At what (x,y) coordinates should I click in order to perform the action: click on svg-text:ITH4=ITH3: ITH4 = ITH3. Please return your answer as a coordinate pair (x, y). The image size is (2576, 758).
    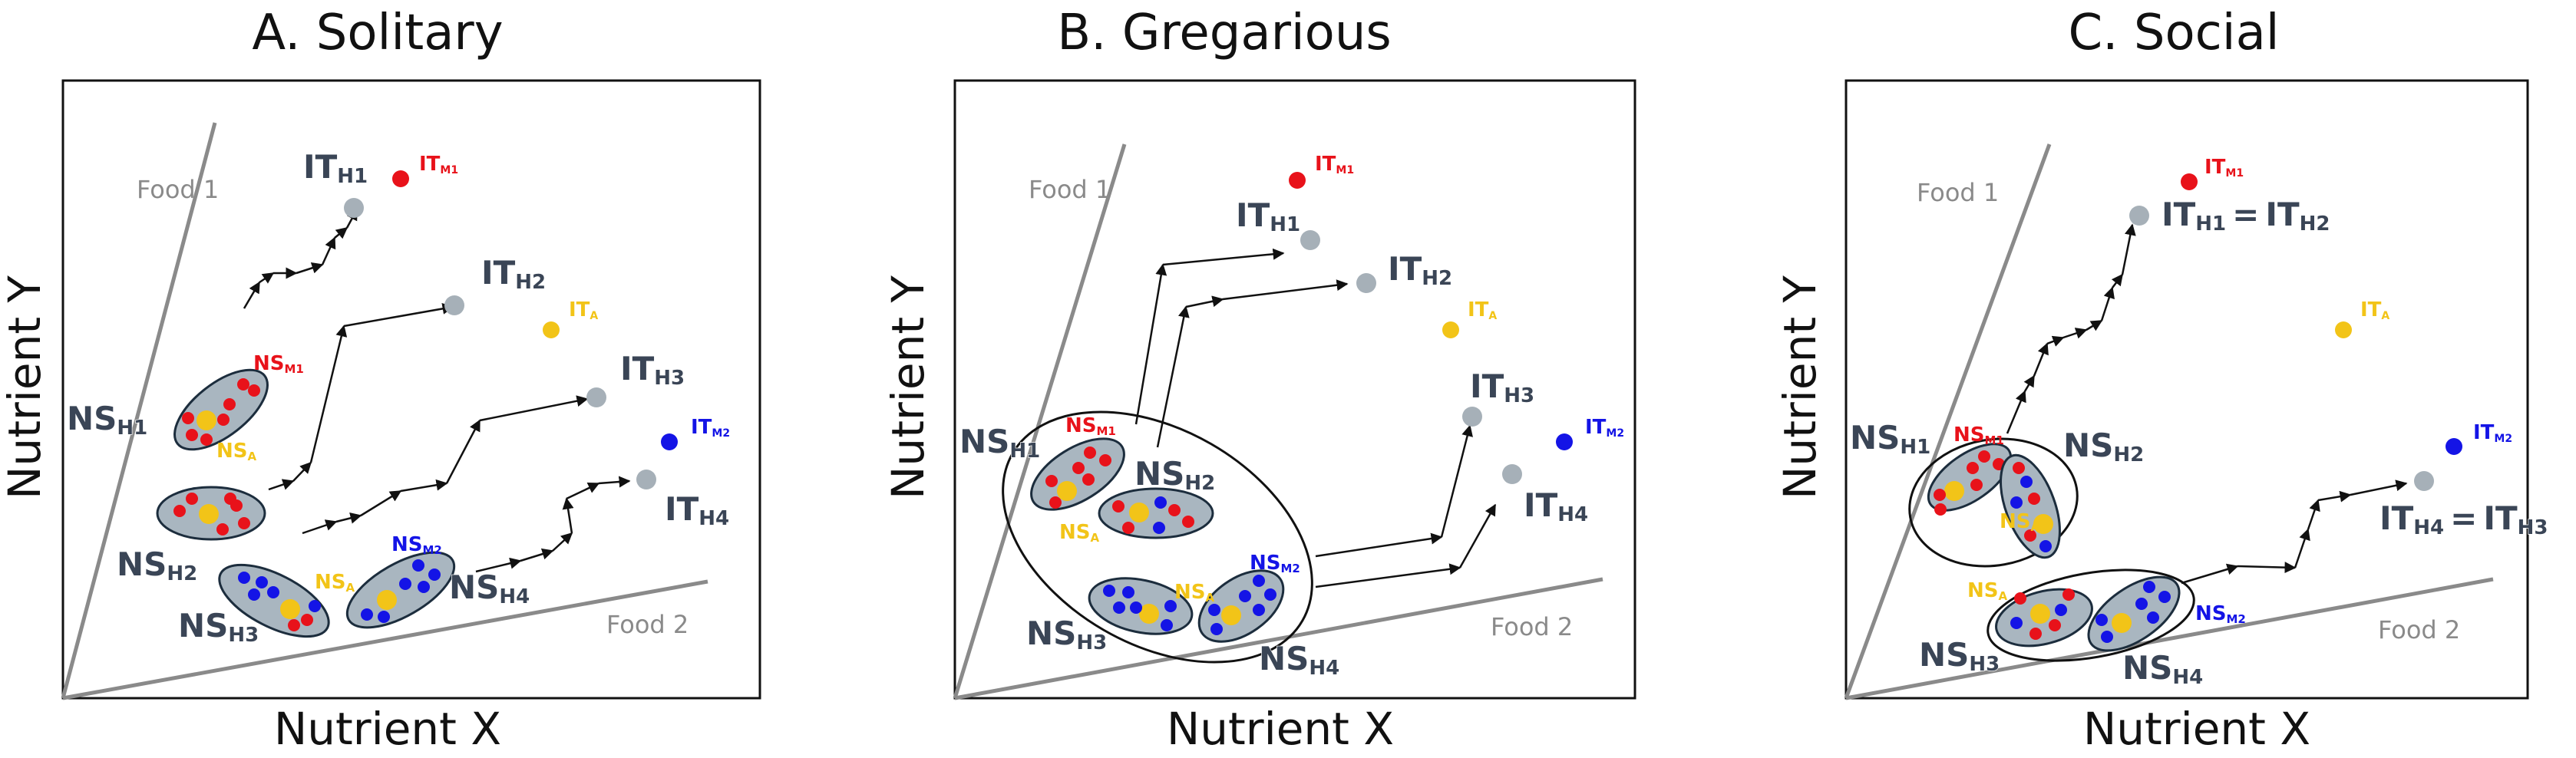
    Looking at the image, I should click on (2463, 519).